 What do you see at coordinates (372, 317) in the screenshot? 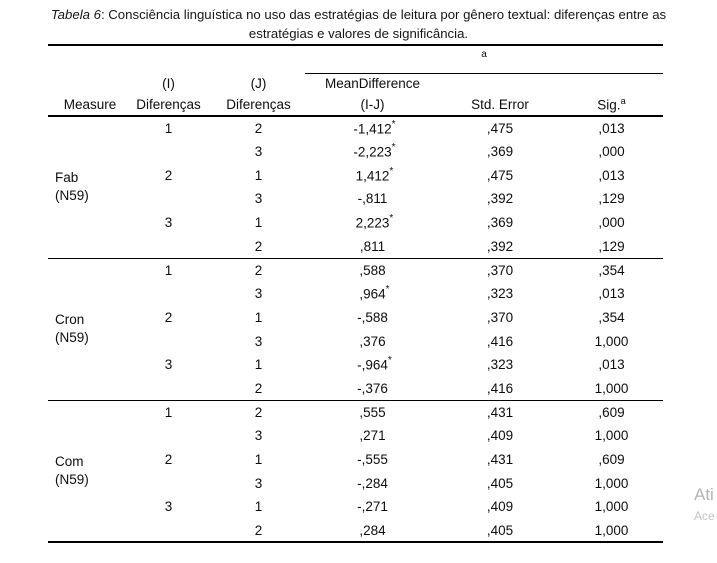
I see `meandiff-cell: -,588` at bounding box center [372, 317].